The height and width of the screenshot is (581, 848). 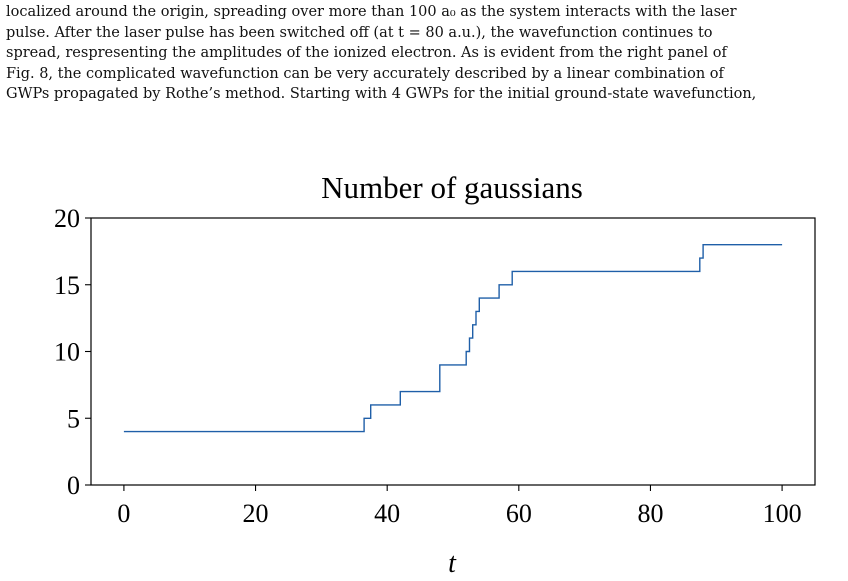 What do you see at coordinates (67, 285) in the screenshot?
I see `y-tick-label: 15` at bounding box center [67, 285].